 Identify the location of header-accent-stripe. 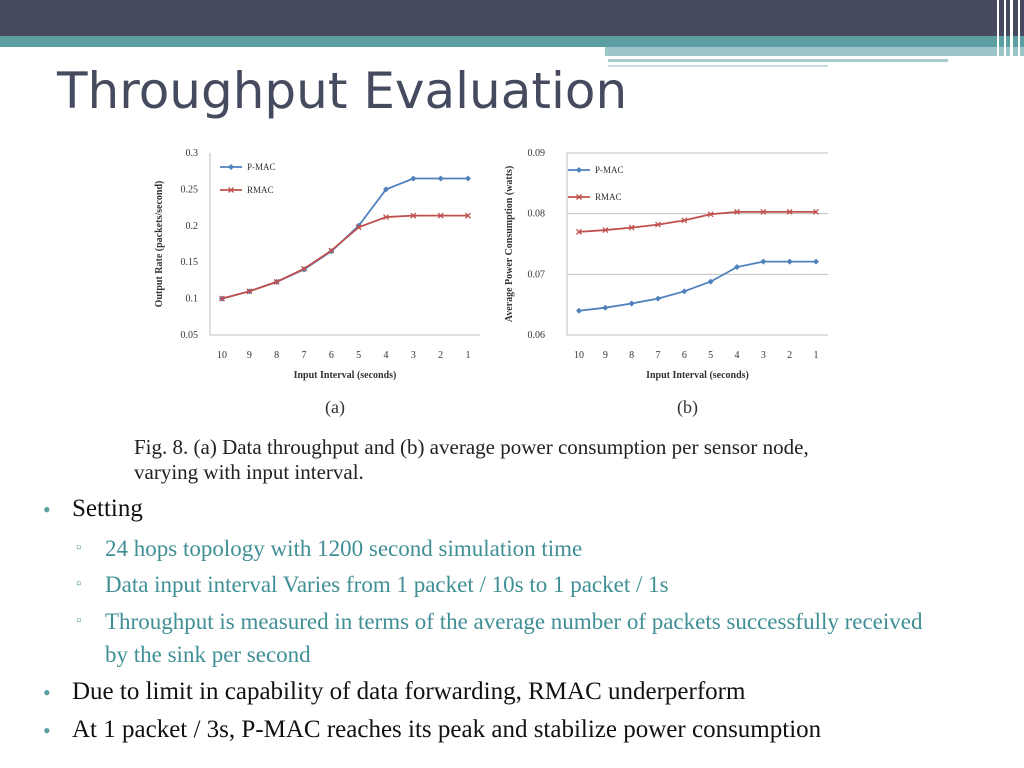
(512, 41).